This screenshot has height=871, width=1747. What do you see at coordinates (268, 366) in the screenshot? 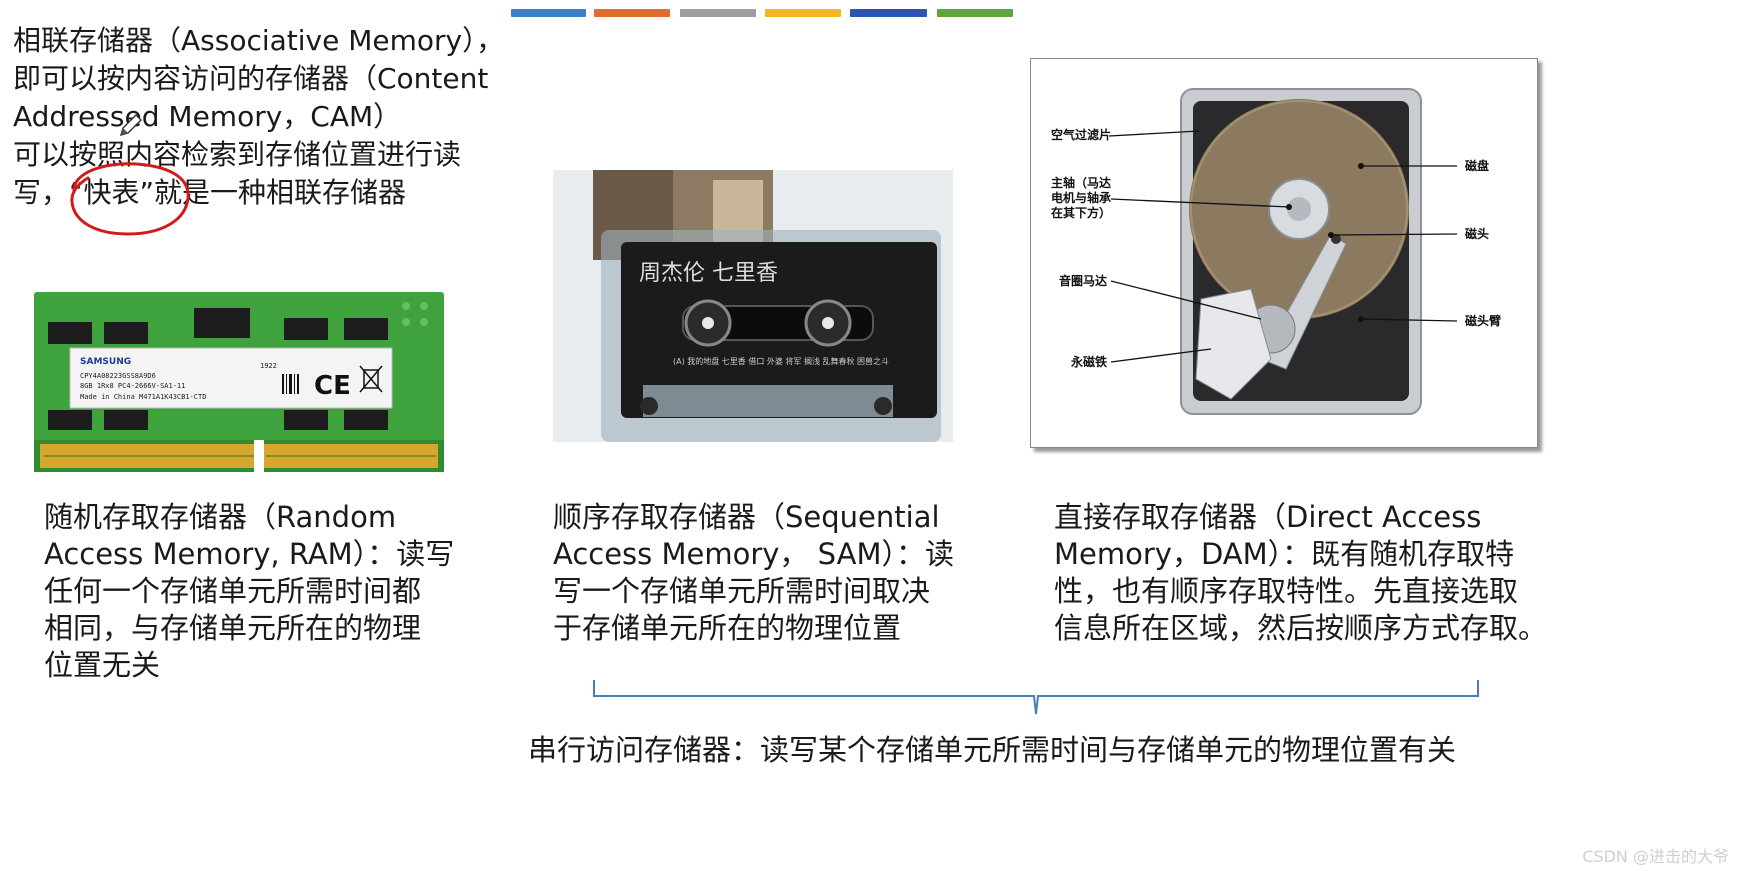
I see `ram-sticker-code: 1922` at bounding box center [268, 366].